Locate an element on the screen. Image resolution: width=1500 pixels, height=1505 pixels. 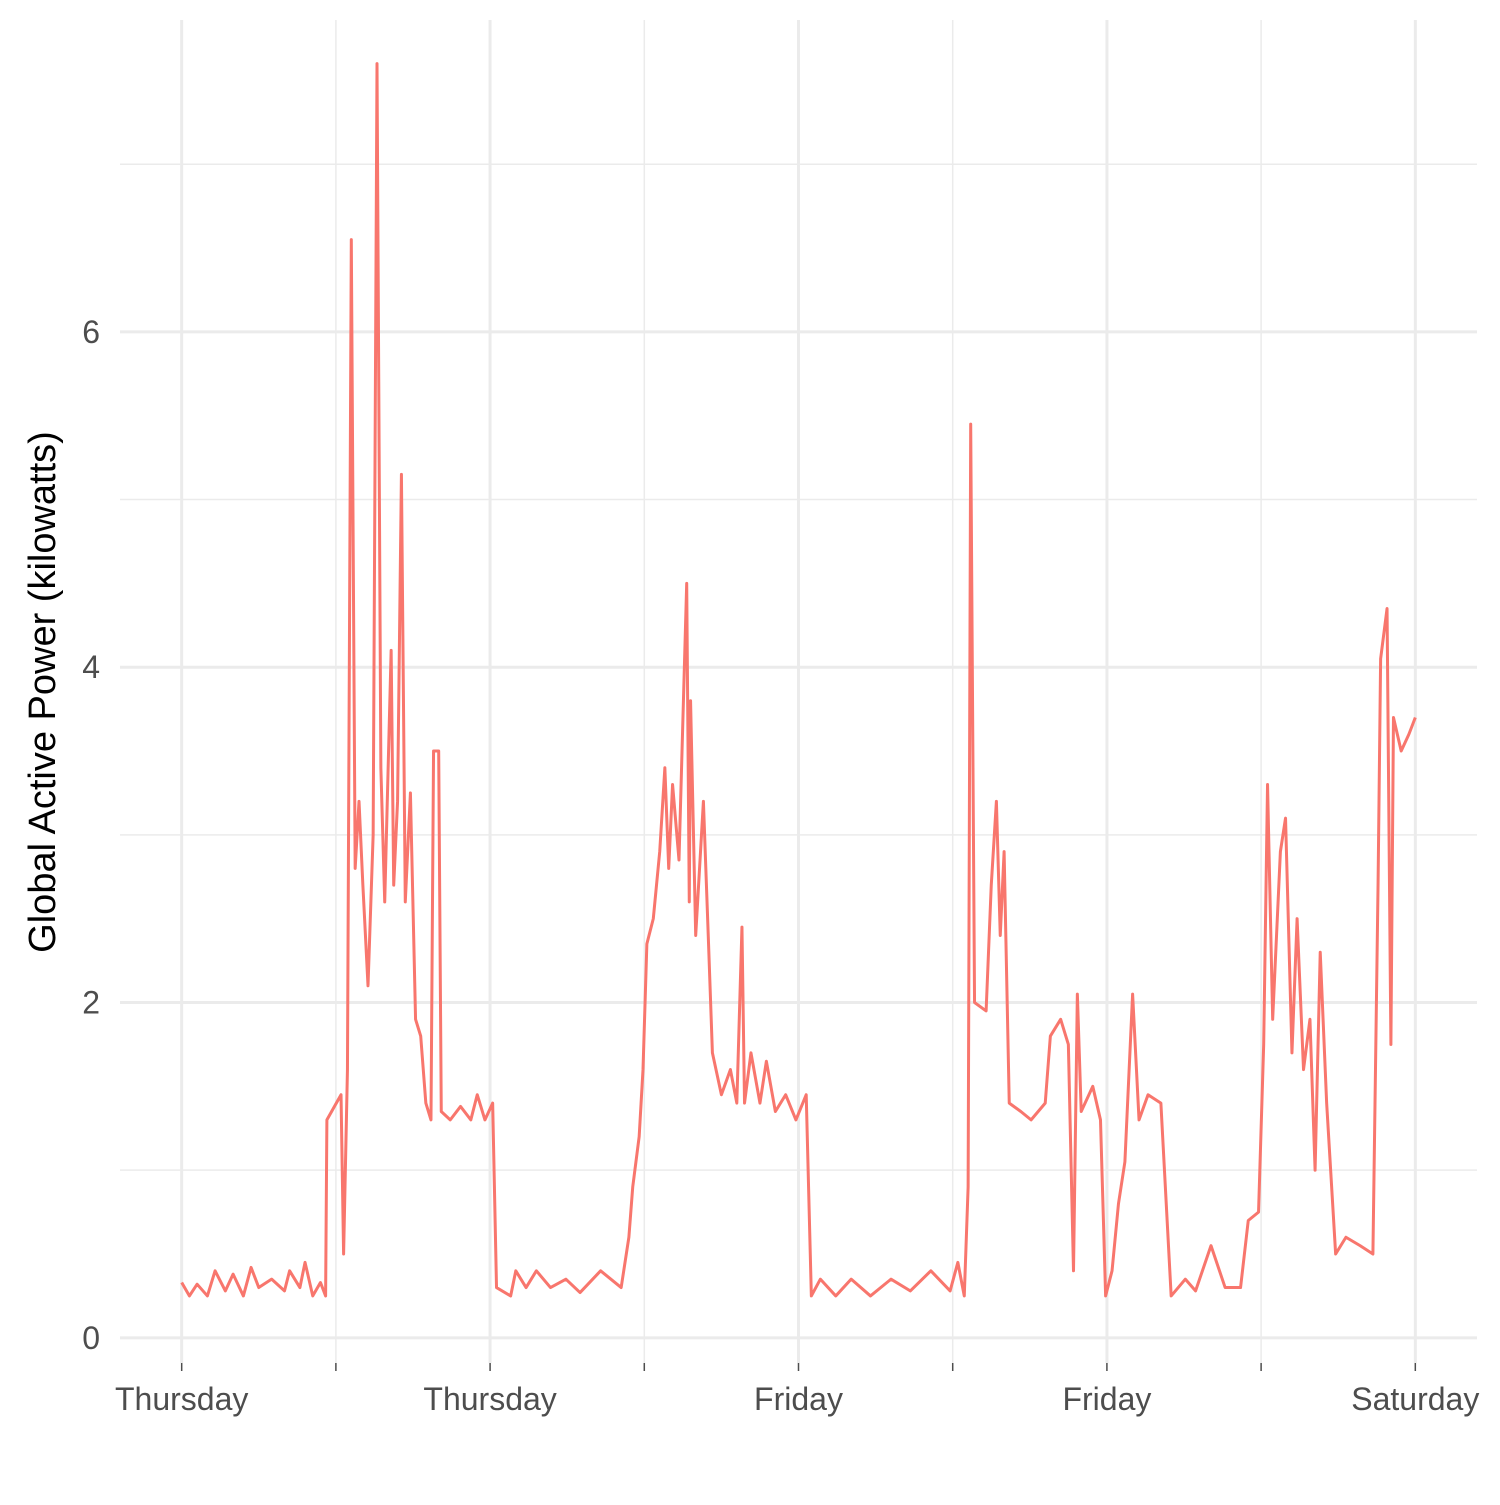
y-tick-label: 4 is located at coordinates (91, 667).